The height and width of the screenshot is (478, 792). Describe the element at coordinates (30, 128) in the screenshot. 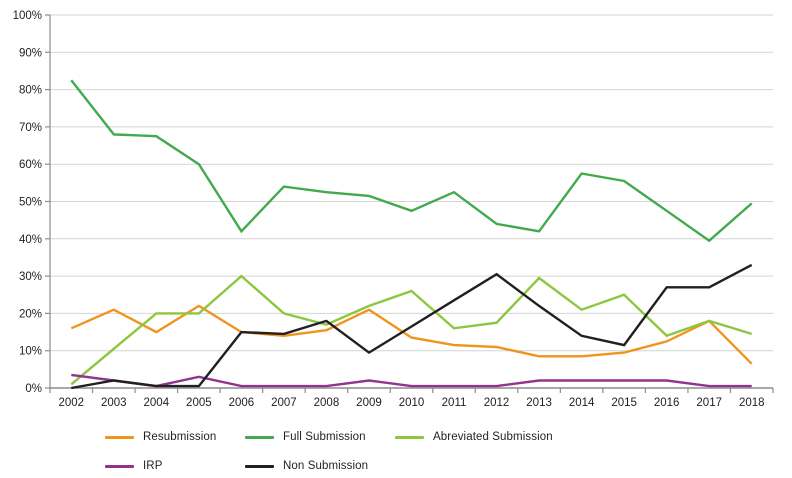

I see `y-tick-label: 70%` at that location.